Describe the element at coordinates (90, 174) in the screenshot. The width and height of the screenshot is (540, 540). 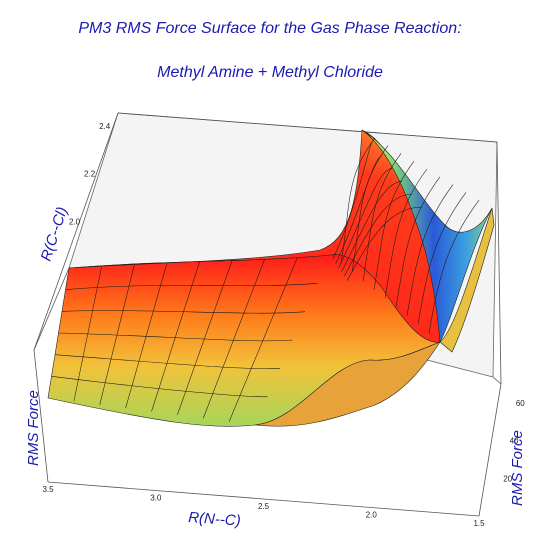
I see `y-tick-label: 2.2` at that location.